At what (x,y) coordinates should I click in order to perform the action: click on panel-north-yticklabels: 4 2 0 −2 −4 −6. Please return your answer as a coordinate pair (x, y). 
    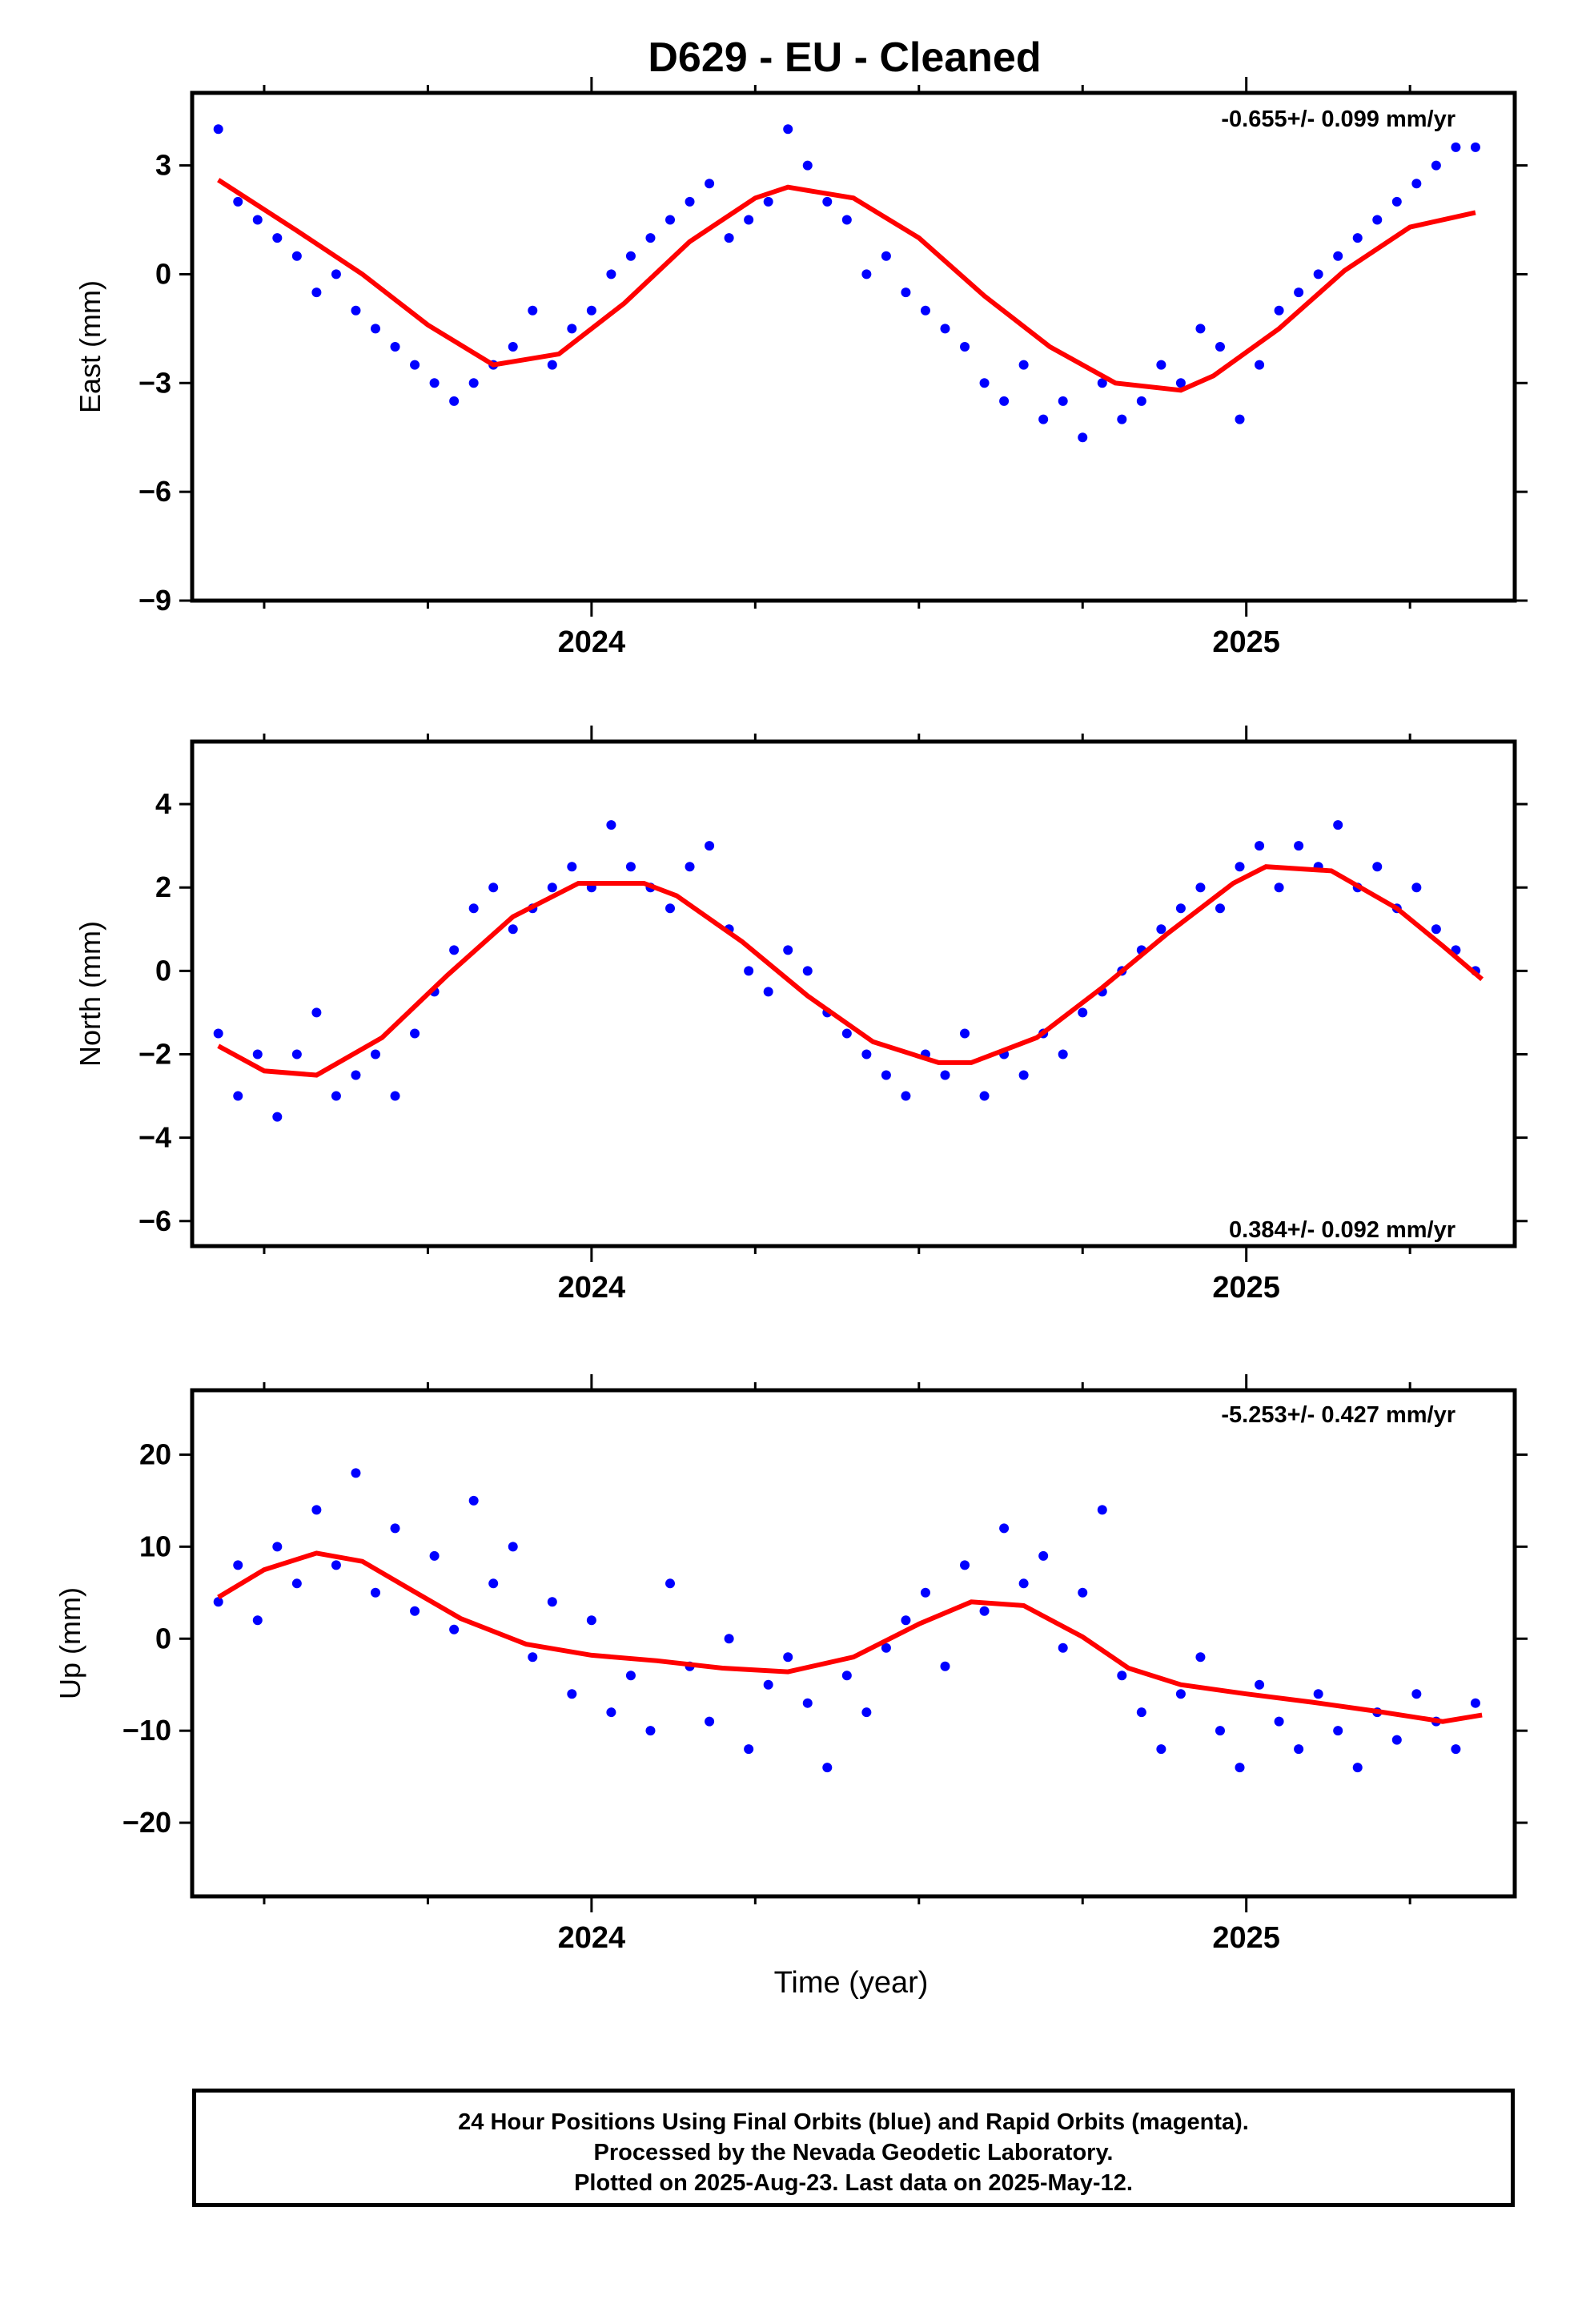
    Looking at the image, I should click on (155, 1012).